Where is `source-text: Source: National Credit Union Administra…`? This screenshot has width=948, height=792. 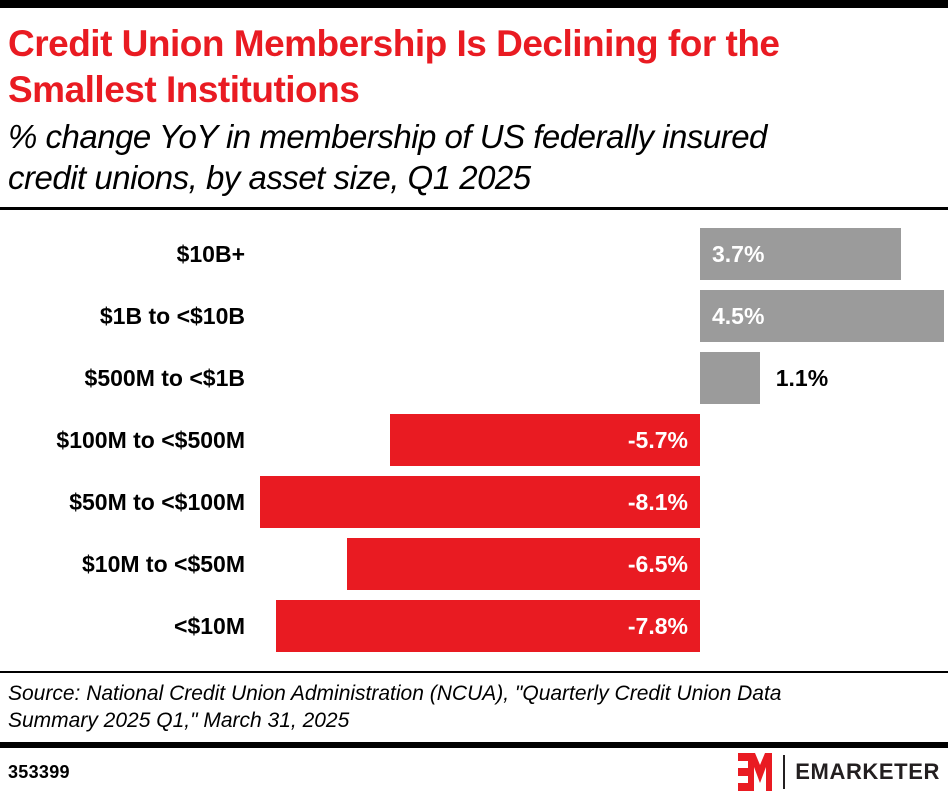
source-text: Source: National Credit Union Administra… is located at coordinates (474, 703).